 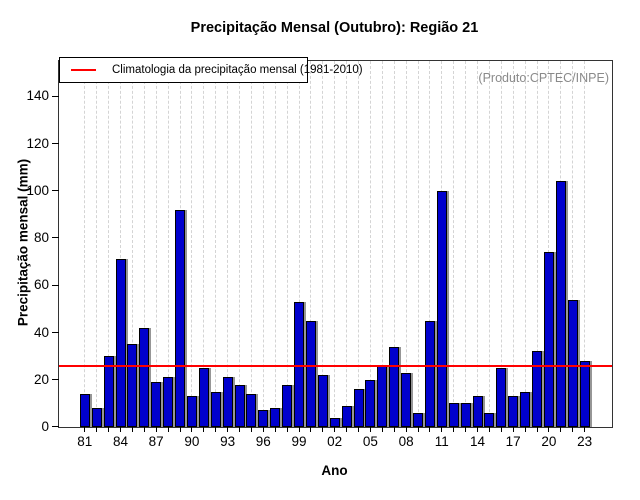 What do you see at coordinates (41, 332) in the screenshot?
I see `y-tick-label: 40` at bounding box center [41, 332].